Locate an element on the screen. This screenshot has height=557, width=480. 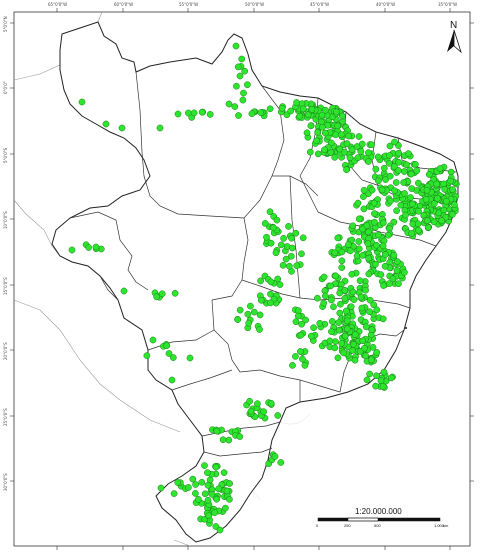
scale-bar is located at coordinates (379, 519).